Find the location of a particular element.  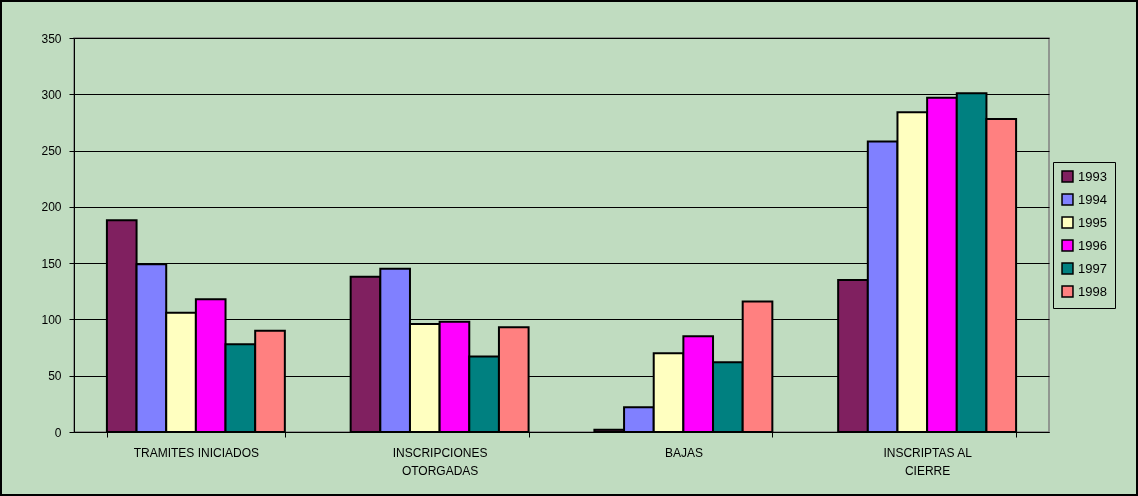

y-tick-label: 350 is located at coordinates (51, 38).